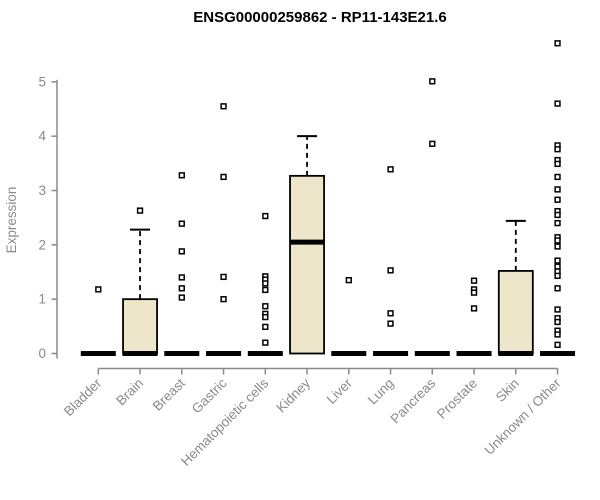  What do you see at coordinates (522, 416) in the screenshot?
I see `x-category-label: Unknown / Other` at bounding box center [522, 416].